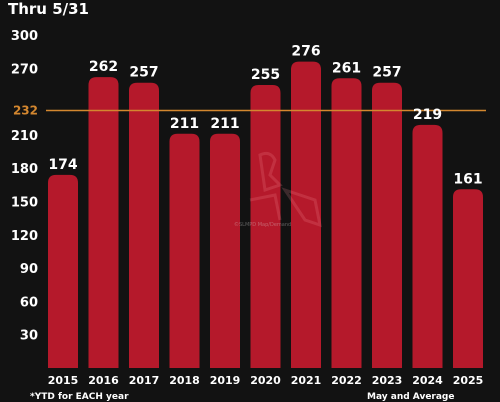  I want to click on bar-value-label: 276, so click(305, 52).